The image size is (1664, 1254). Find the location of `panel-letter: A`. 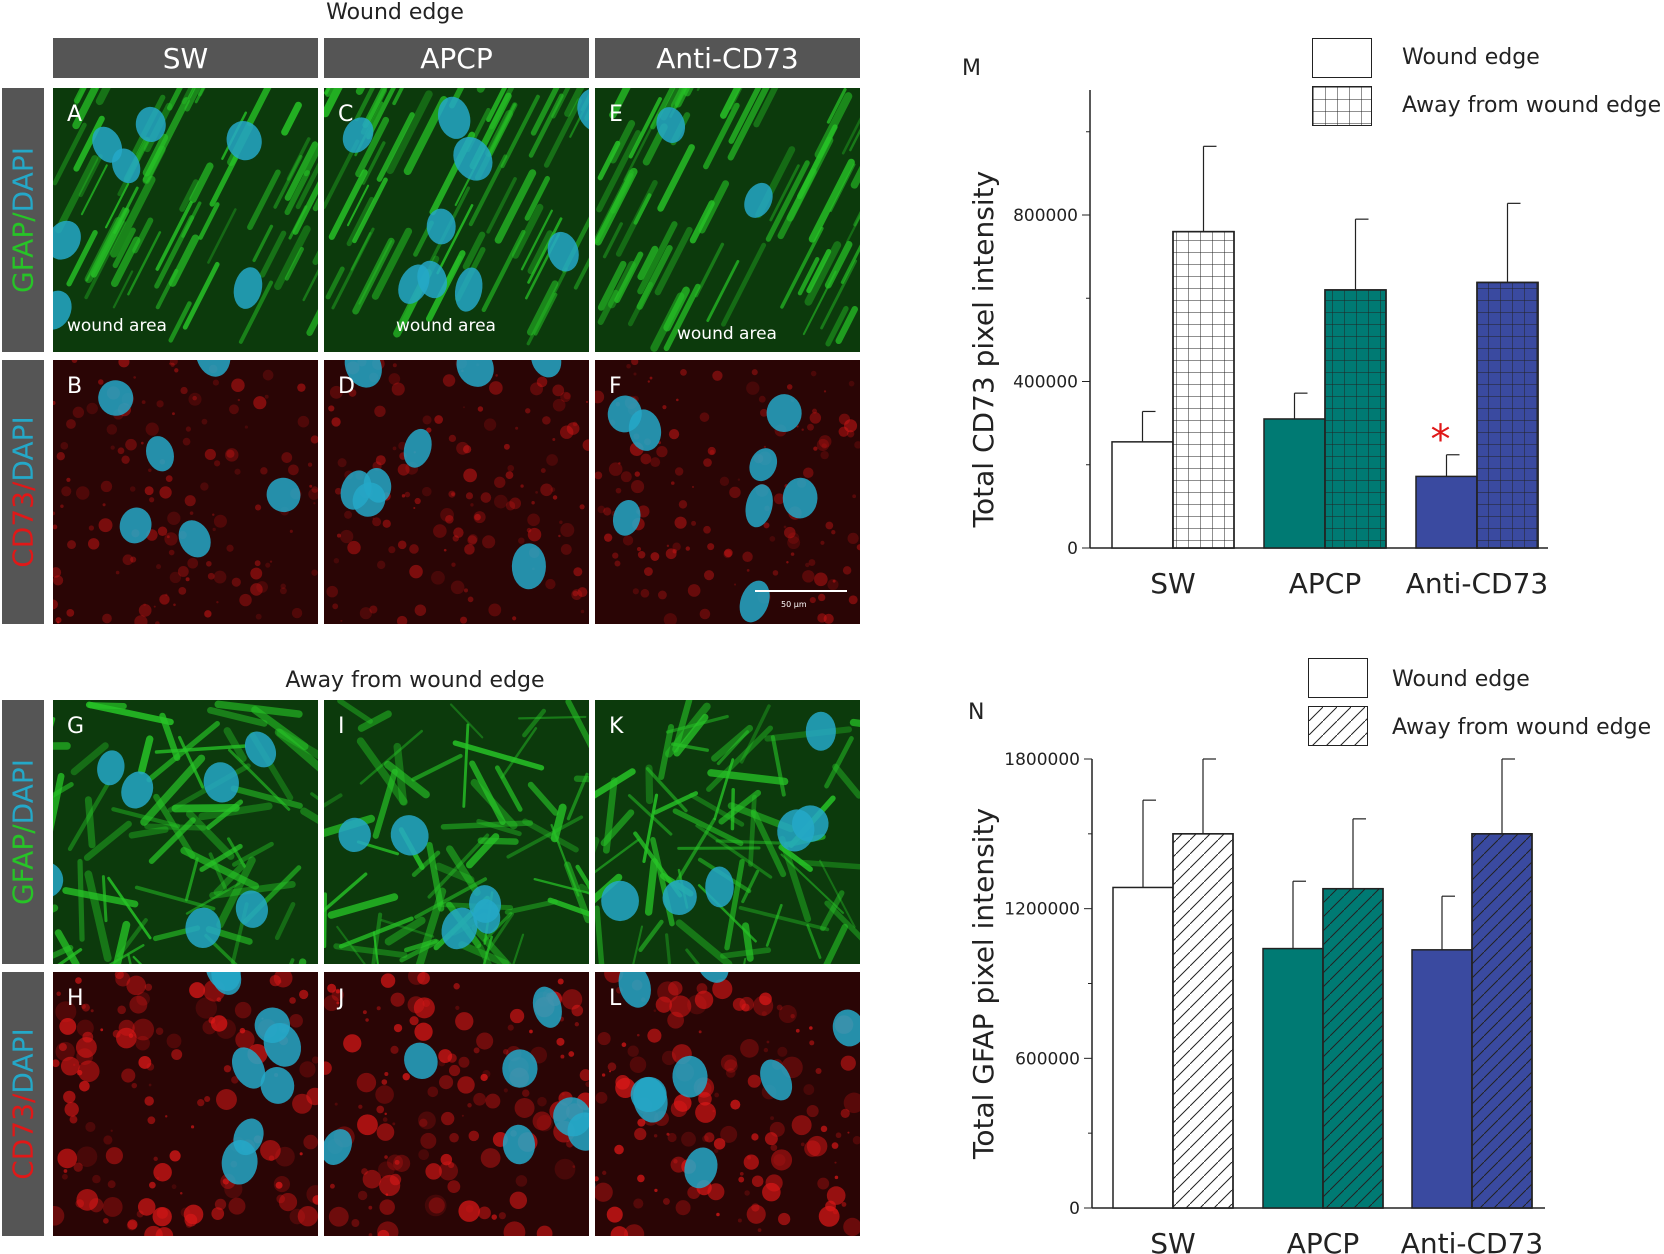

panel-letter: A is located at coordinates (75, 114).